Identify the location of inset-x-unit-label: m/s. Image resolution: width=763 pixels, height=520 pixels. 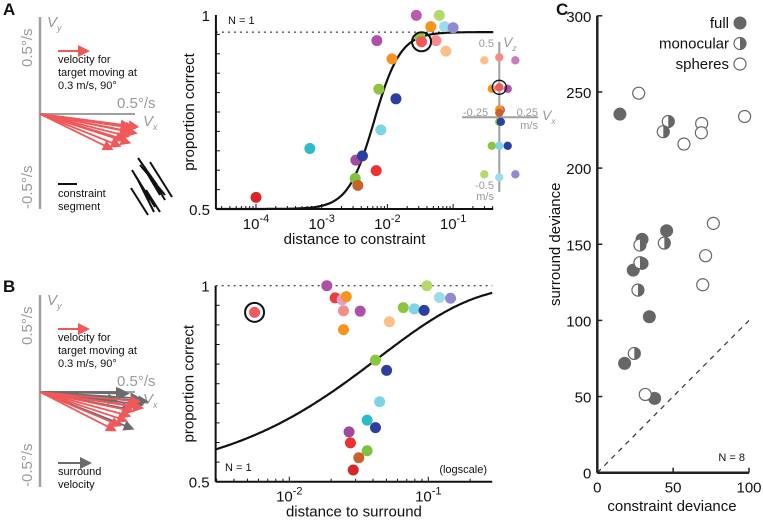
(529, 126).